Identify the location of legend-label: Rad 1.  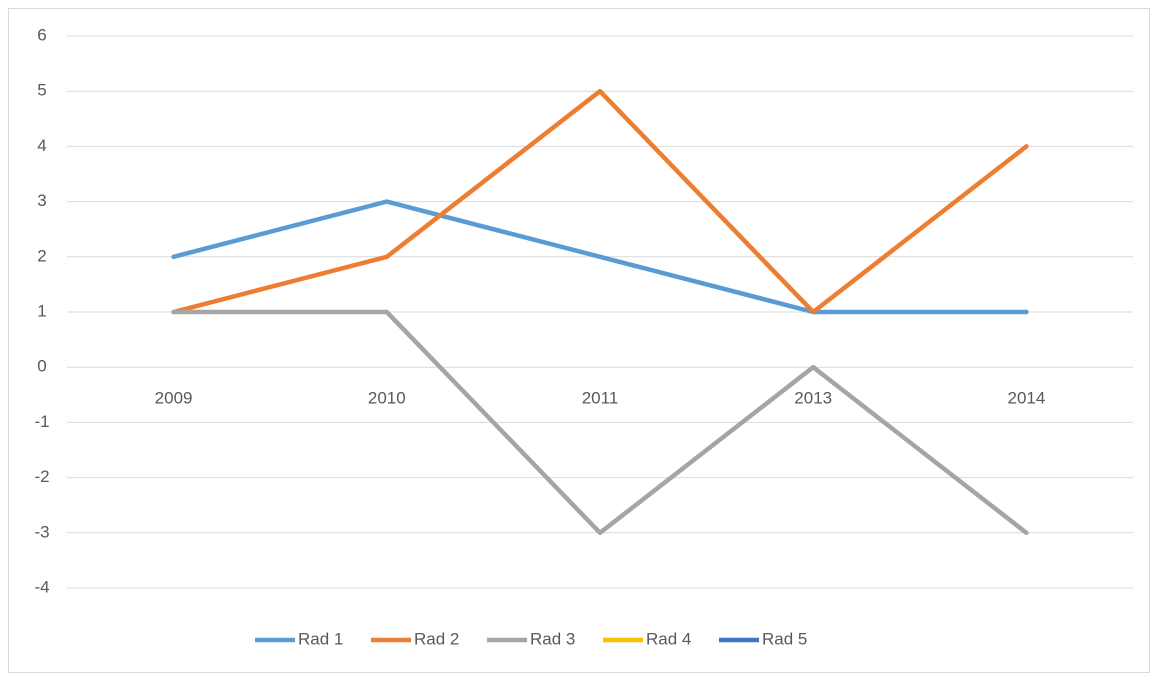
(320, 638).